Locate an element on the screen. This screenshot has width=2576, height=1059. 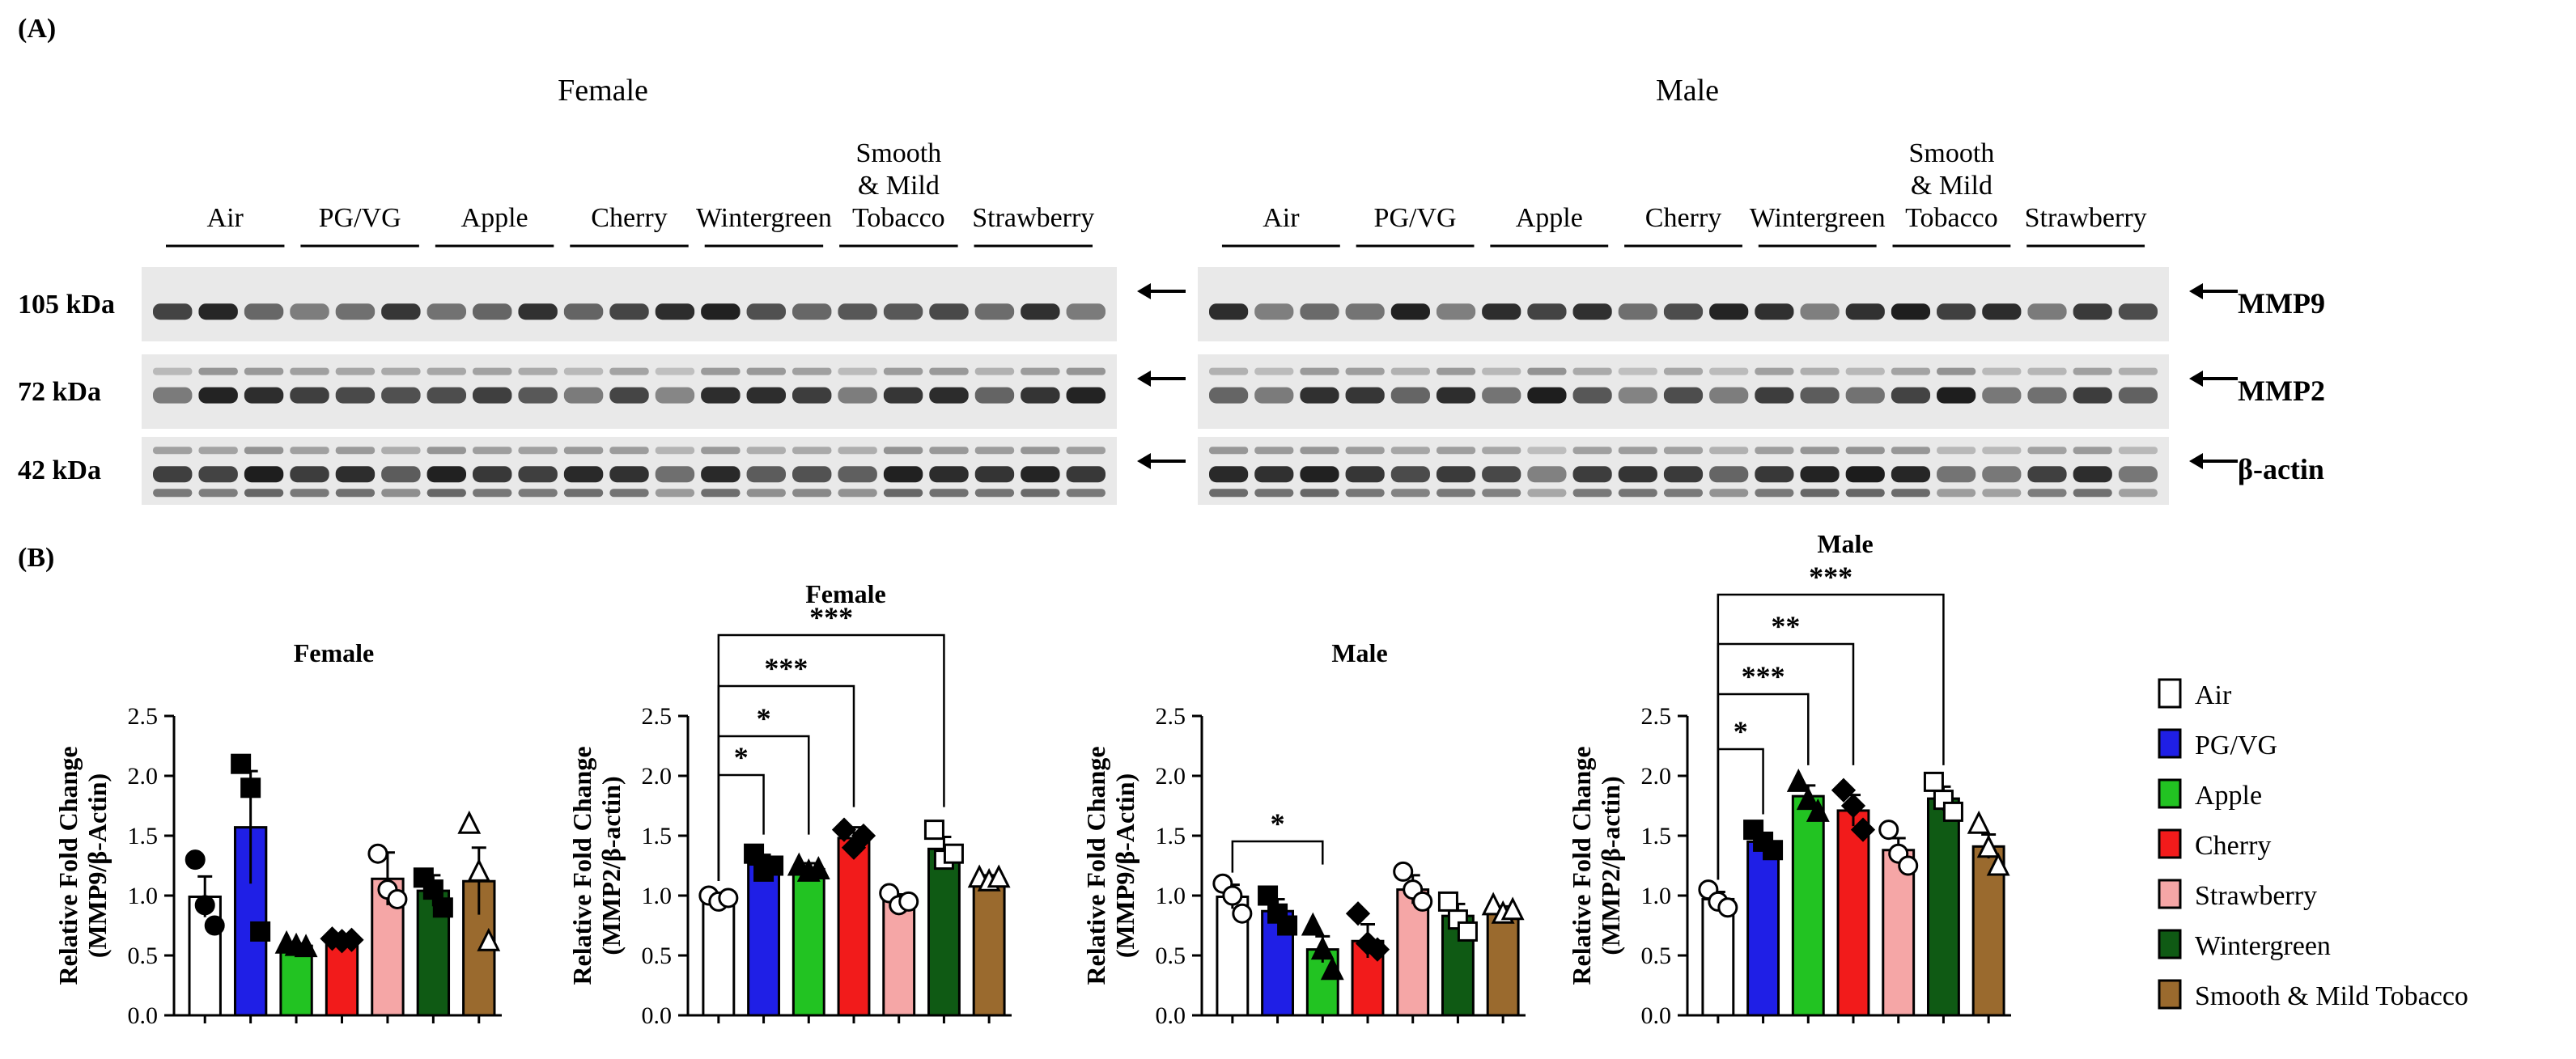
blot-lane-label: Tobacco is located at coordinates (898, 218).